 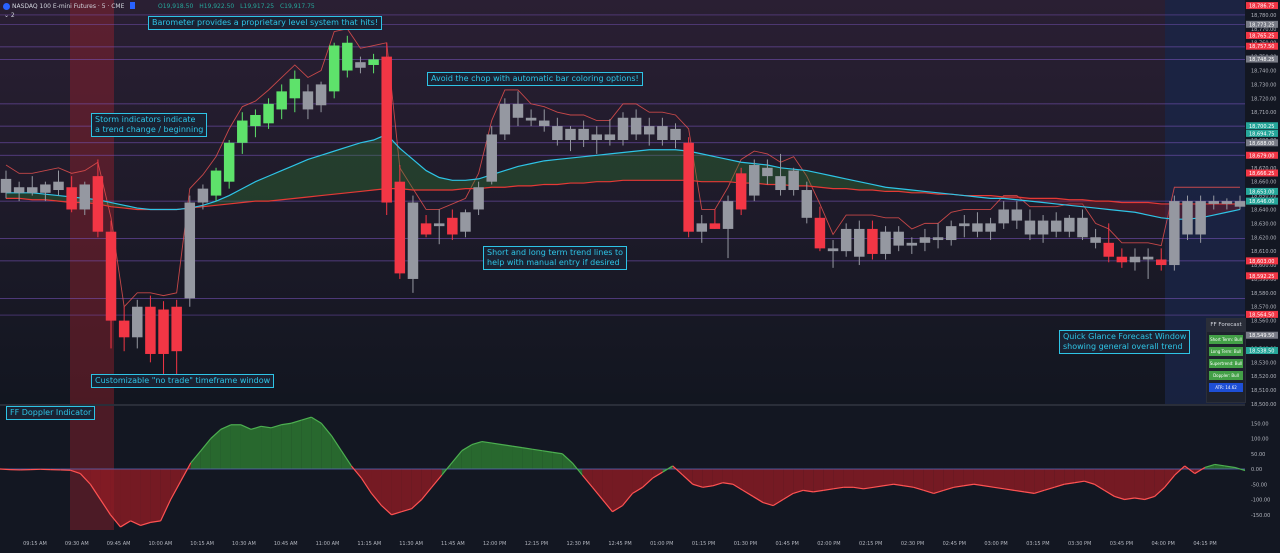 I want to click on flag-icon, so click(x=132, y=5).